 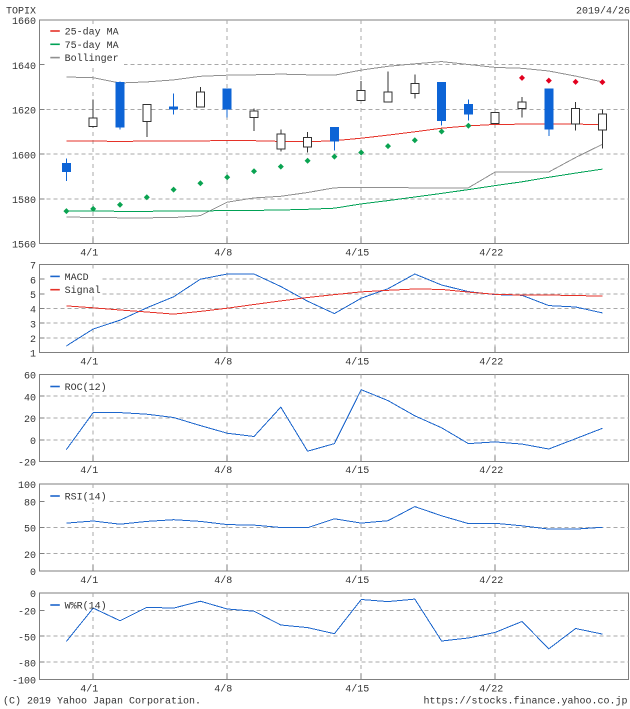 What do you see at coordinates (33, 325) in the screenshot?
I see `svg-text: 3` at bounding box center [33, 325].